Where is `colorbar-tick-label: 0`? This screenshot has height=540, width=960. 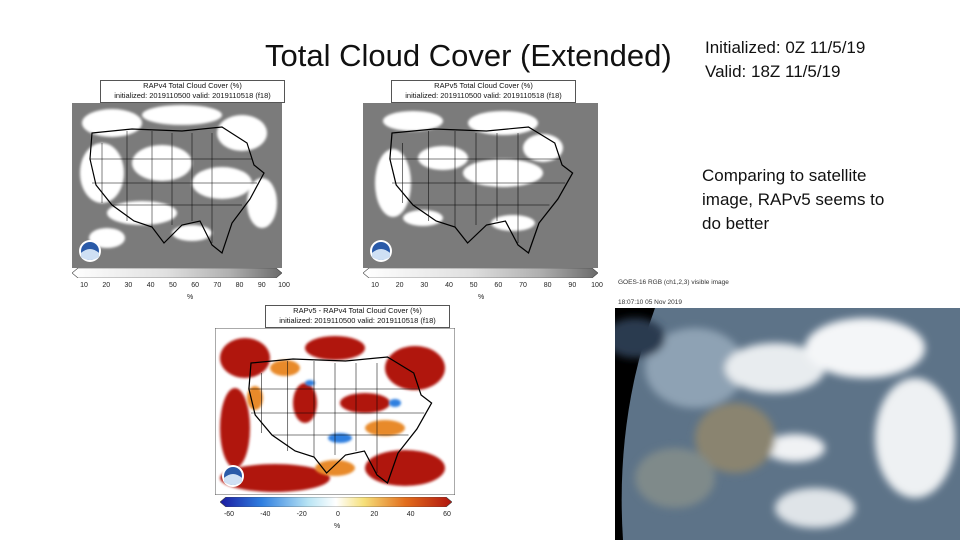 colorbar-tick-label: 0 is located at coordinates (338, 514).